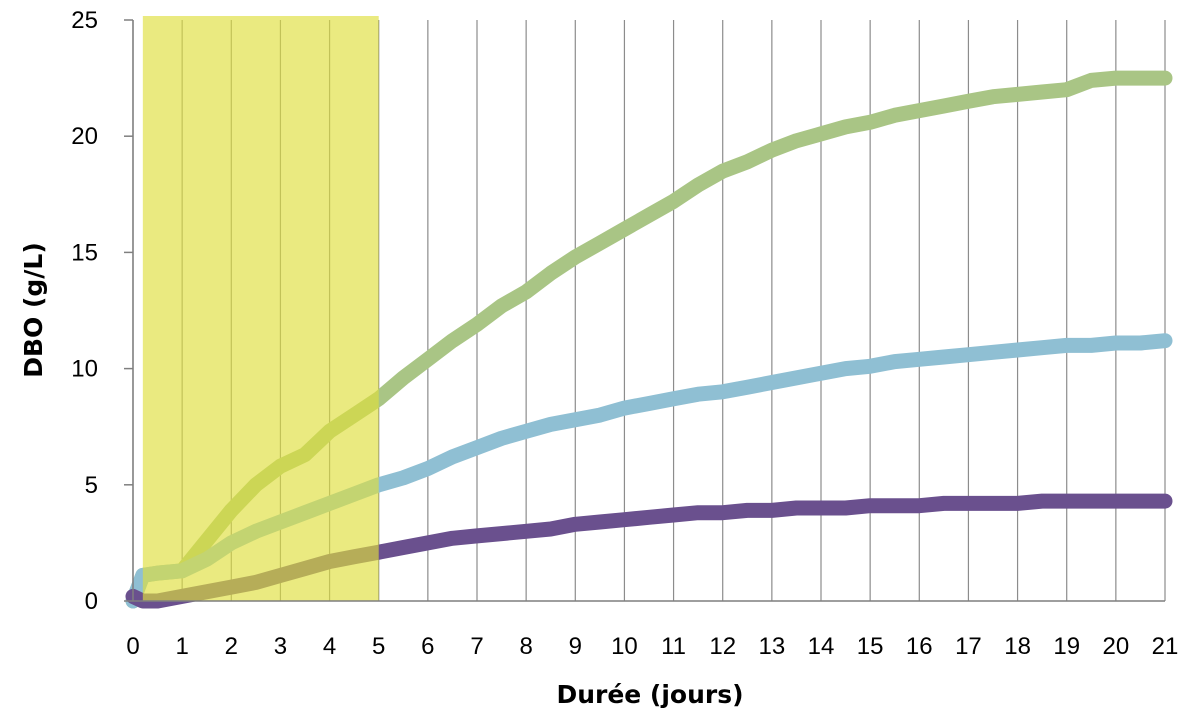  What do you see at coordinates (821, 646) in the screenshot?
I see `x-tick-label-14: 14` at bounding box center [821, 646].